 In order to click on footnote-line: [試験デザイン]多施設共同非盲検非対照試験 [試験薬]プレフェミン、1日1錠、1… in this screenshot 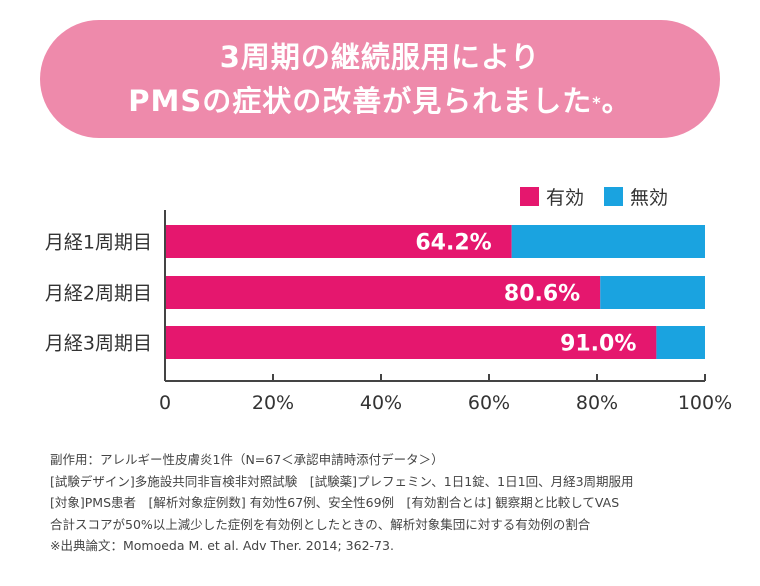, I will do `click(342, 481)`.